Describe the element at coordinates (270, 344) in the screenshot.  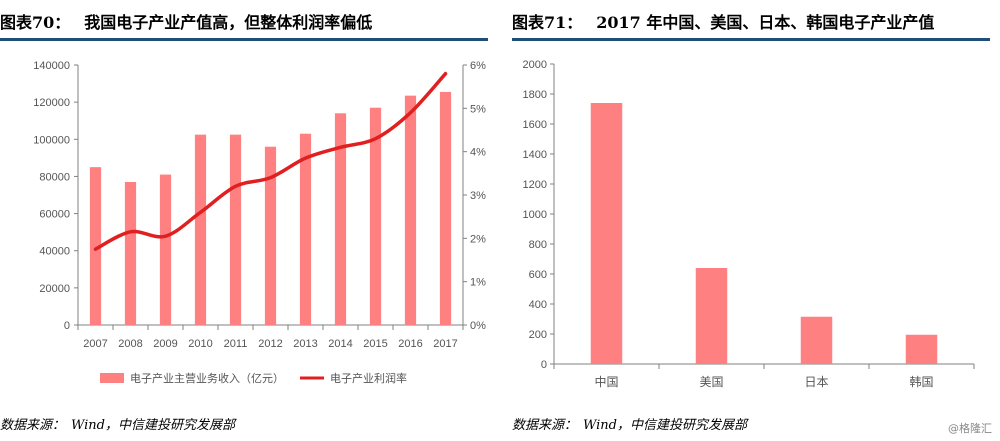
I see `x-tick-label: 2012` at that location.